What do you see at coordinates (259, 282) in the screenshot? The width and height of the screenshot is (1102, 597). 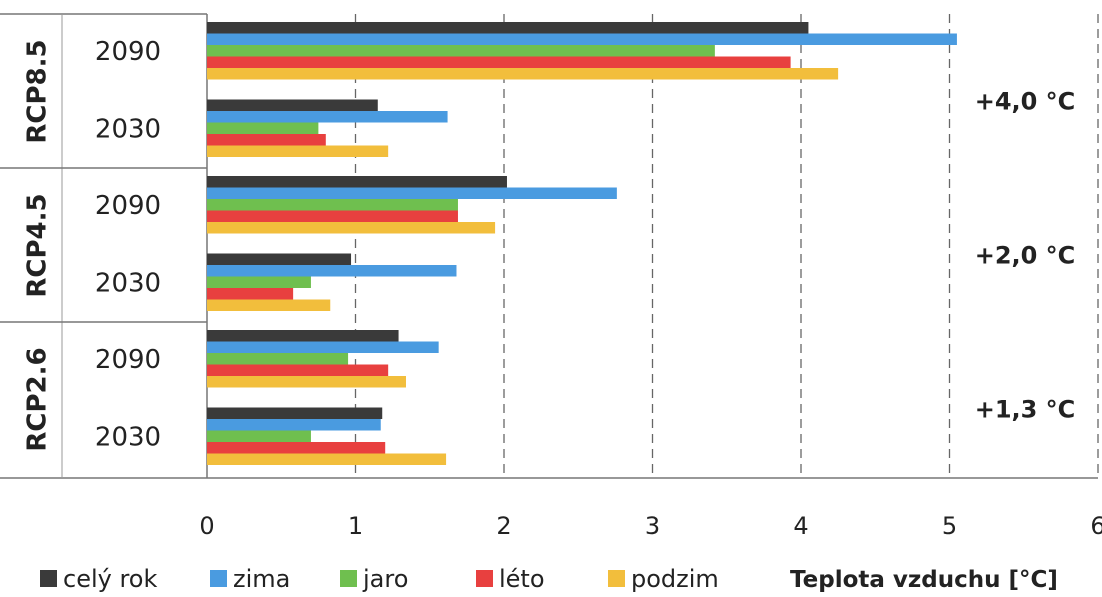 I see `bar-RCP4.5-2030-jaro` at bounding box center [259, 282].